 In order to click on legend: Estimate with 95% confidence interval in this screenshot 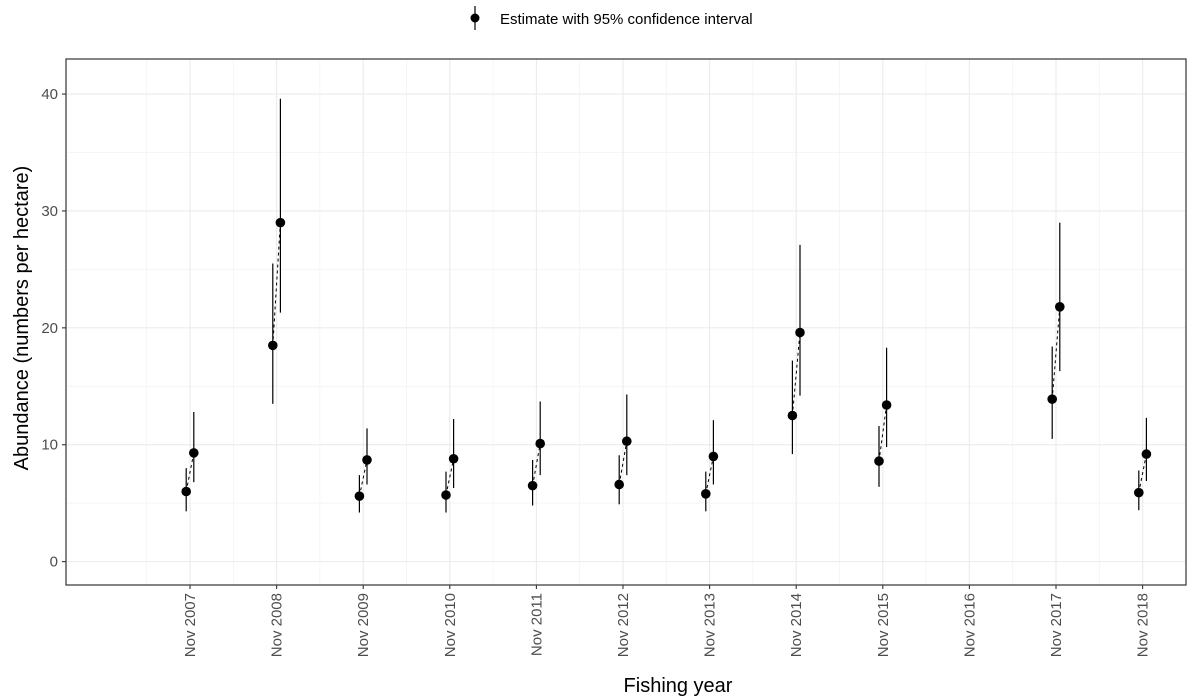, I will do `click(611, 18)`.